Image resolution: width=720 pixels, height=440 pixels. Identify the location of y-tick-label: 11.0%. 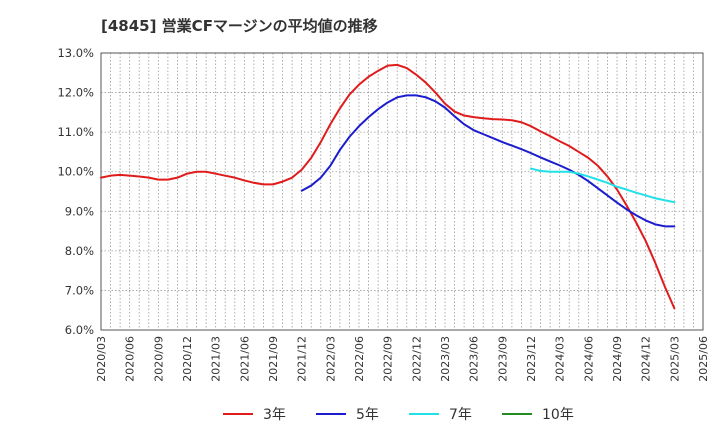
(75, 132).